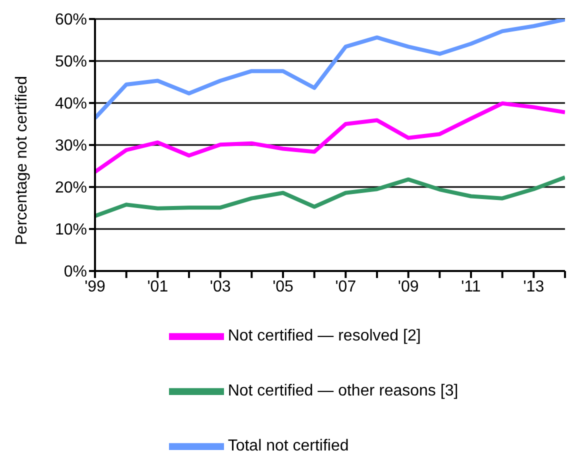 The height and width of the screenshot is (474, 569). What do you see at coordinates (70, 188) in the screenshot?
I see `y-tick-label: 20%` at bounding box center [70, 188].